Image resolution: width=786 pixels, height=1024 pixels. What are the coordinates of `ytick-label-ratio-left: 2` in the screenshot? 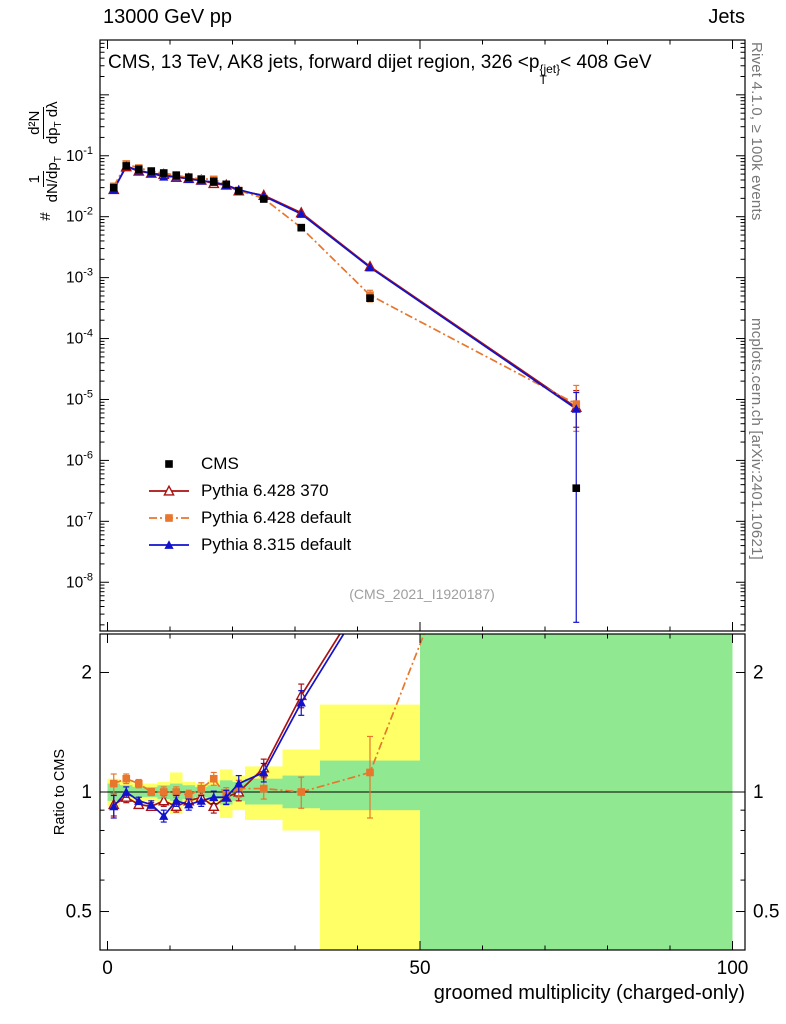 It's located at (86, 672).